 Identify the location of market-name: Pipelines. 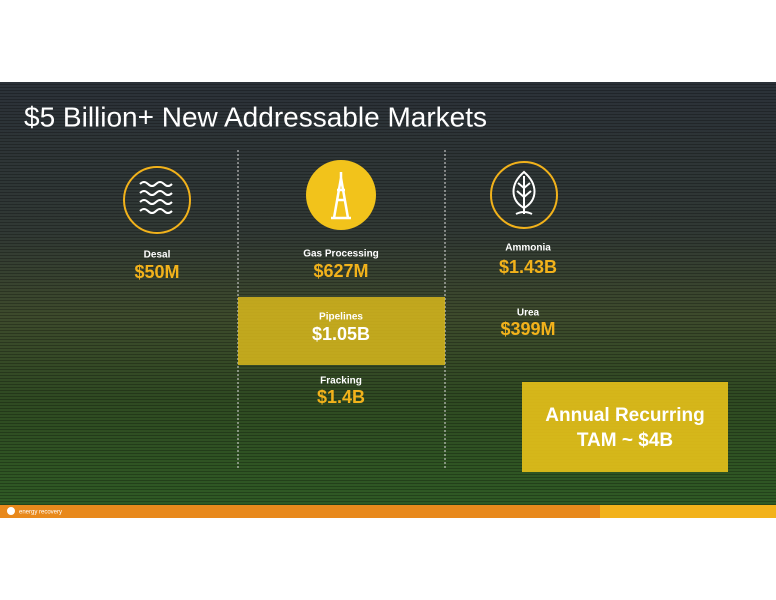
(341, 317).